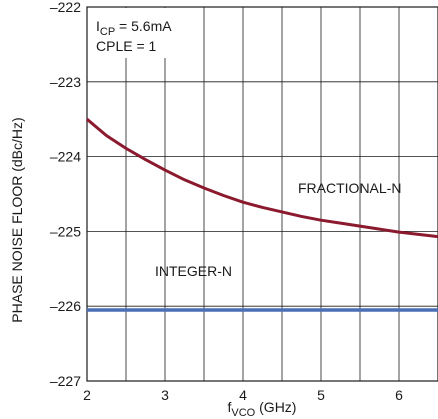 This screenshot has height=419, width=438. I want to click on annotation-icp: ICP = 5.6mA, so click(134, 28).